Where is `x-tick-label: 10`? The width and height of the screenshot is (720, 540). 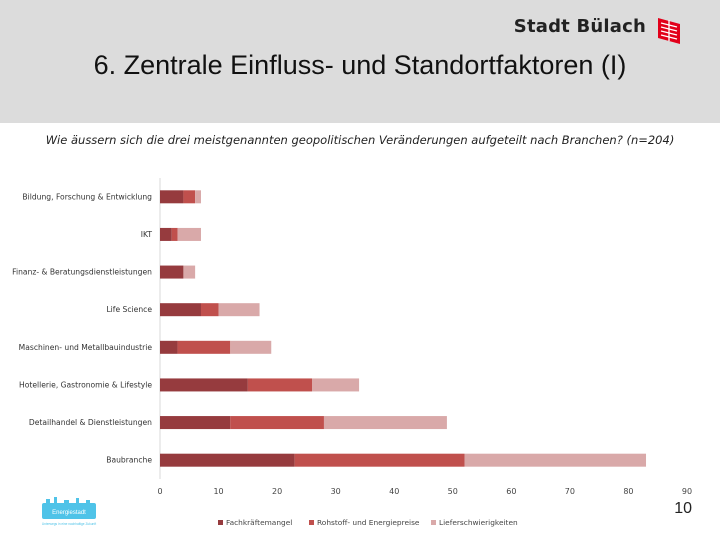 x-tick-label: 10 is located at coordinates (218, 491).